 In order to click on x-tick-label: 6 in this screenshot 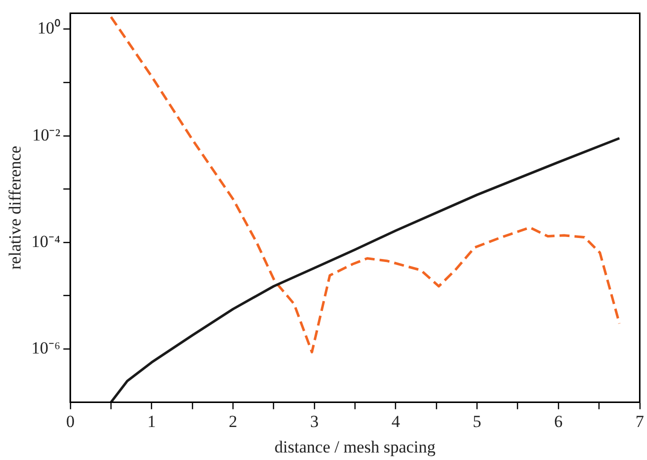, I will do `click(558, 421)`.